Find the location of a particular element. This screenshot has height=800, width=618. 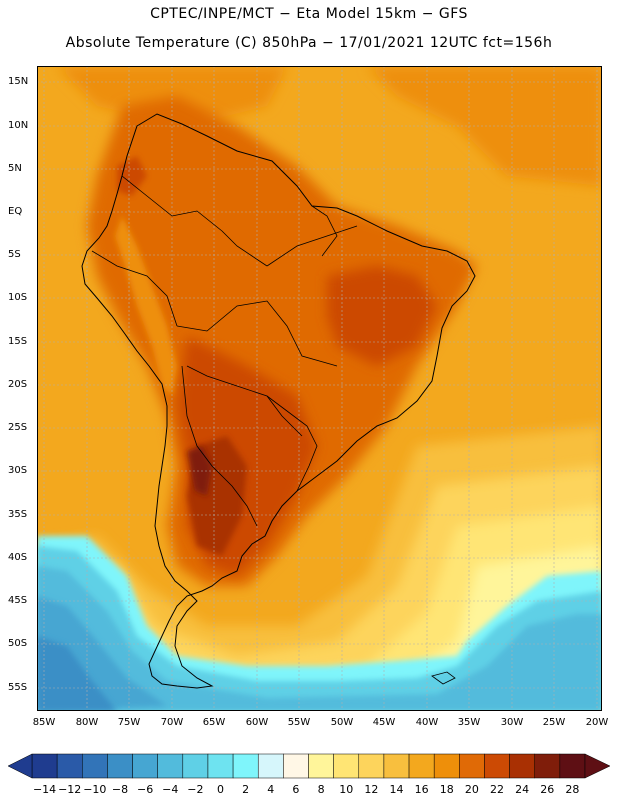

lat-label: 40S is located at coordinates (18, 557).